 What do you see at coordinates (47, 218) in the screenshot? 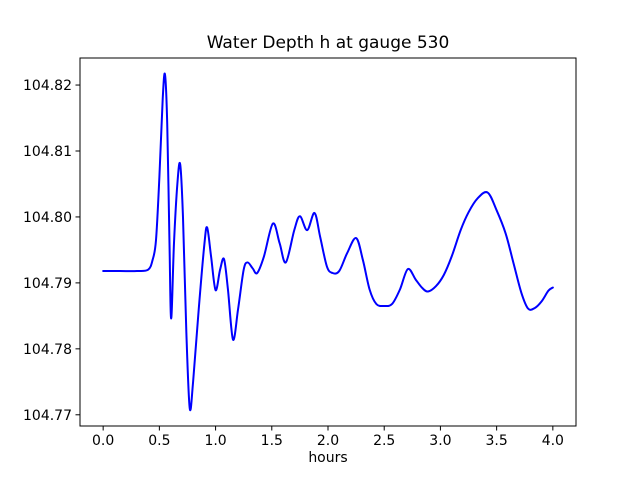
I see `y-tick-label: 104.80` at bounding box center [47, 218].